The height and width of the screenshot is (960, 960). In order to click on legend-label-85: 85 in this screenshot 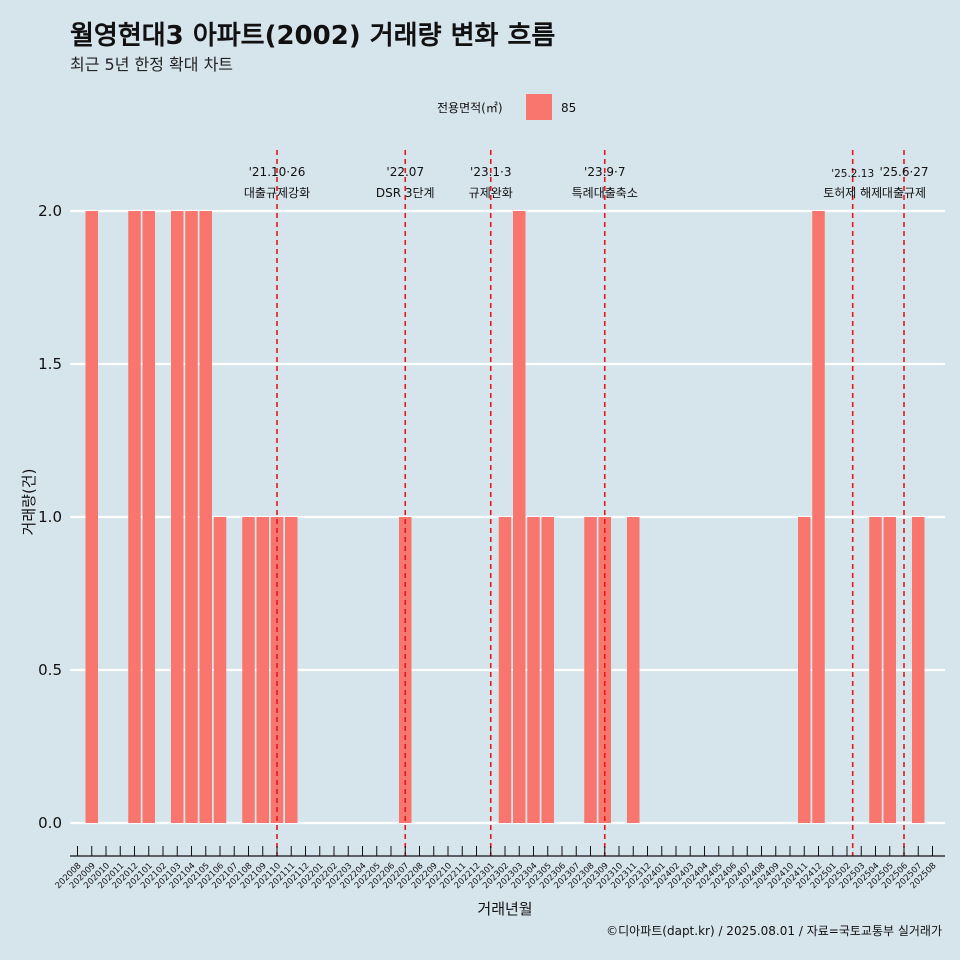, I will do `click(568, 108)`.